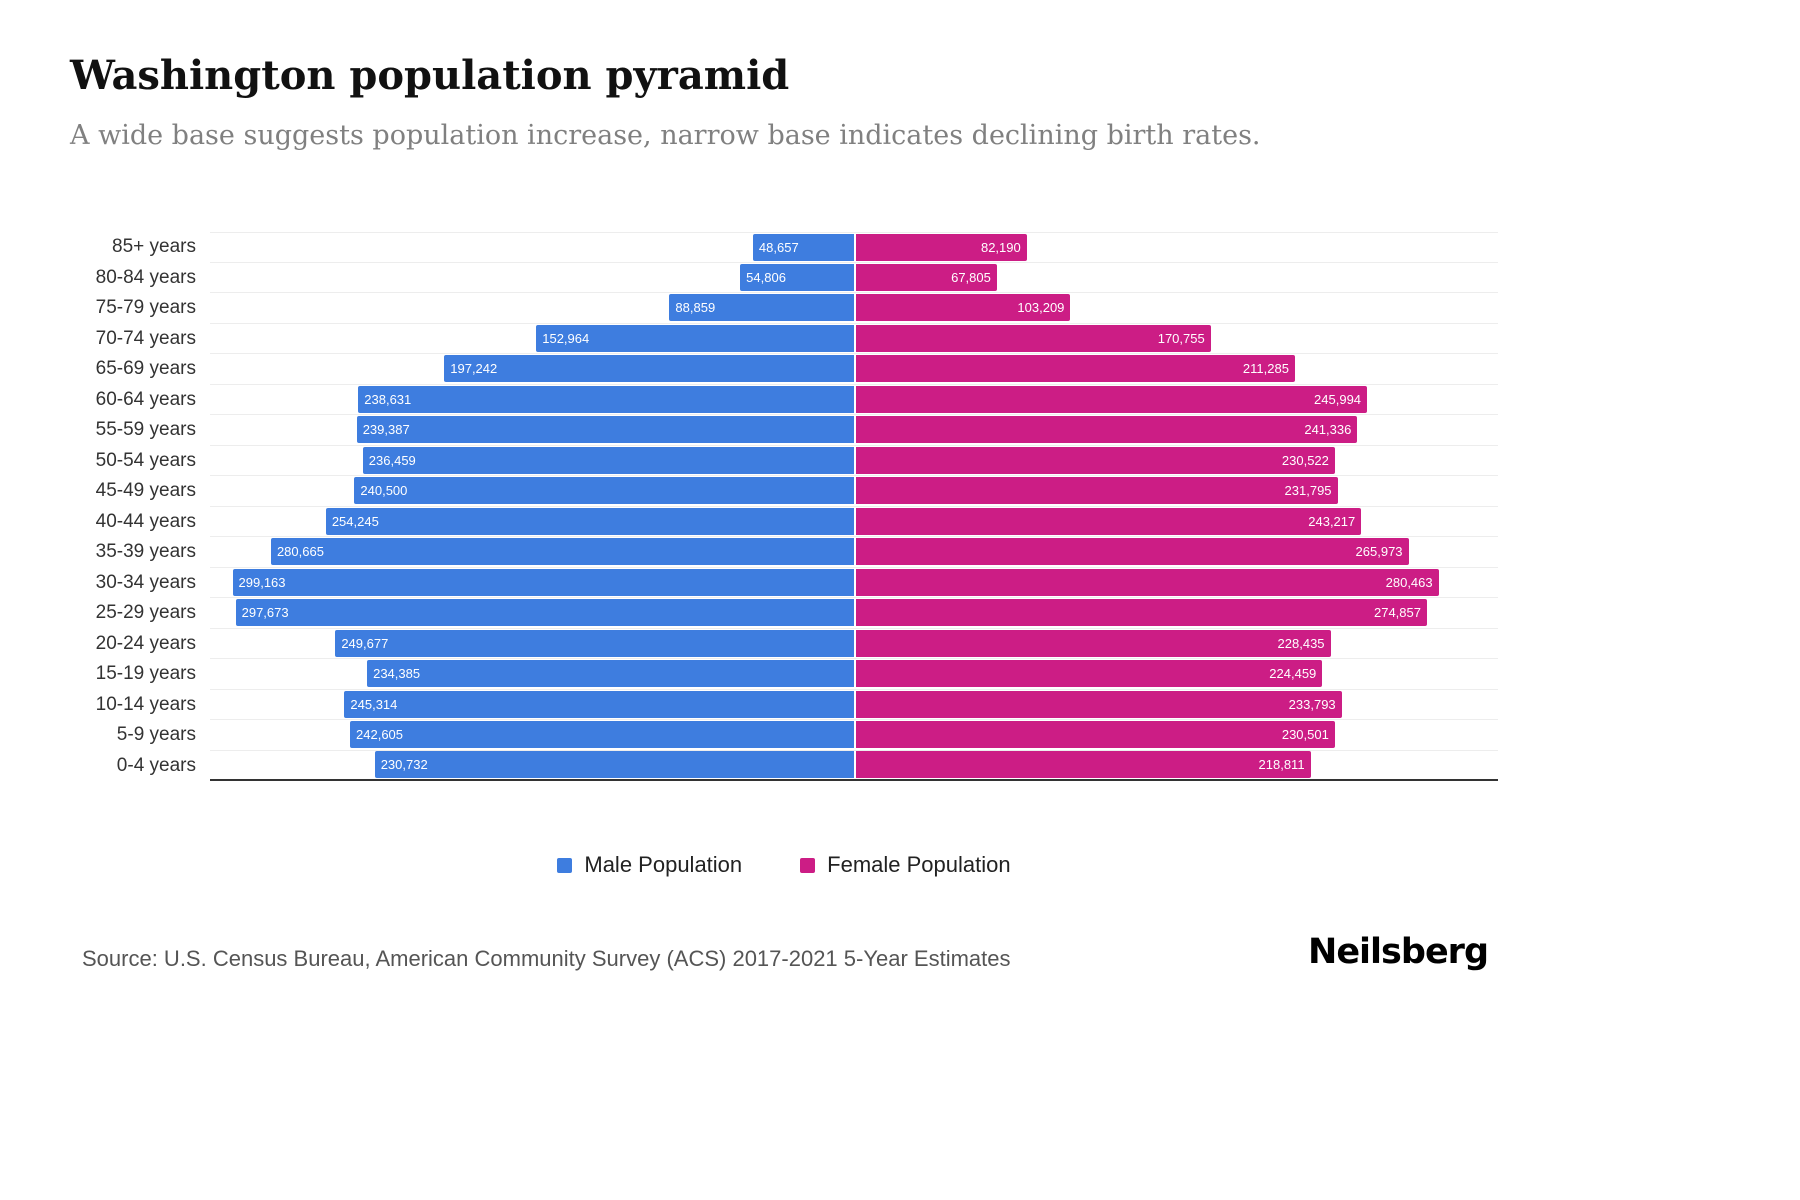 This screenshot has height=1200, width=1800. I want to click on pyramid-row: 40-44 years 254,245 243,217, so click(784, 522).